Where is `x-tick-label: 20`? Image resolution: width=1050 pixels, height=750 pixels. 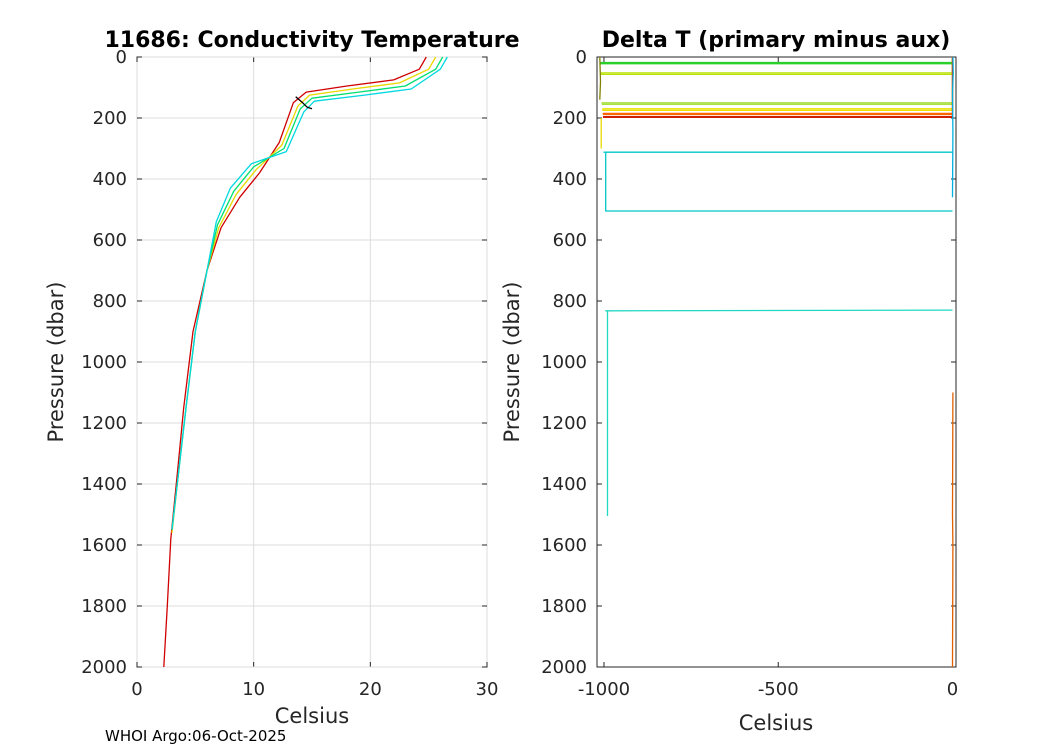 x-tick-label: 20 is located at coordinates (370, 689).